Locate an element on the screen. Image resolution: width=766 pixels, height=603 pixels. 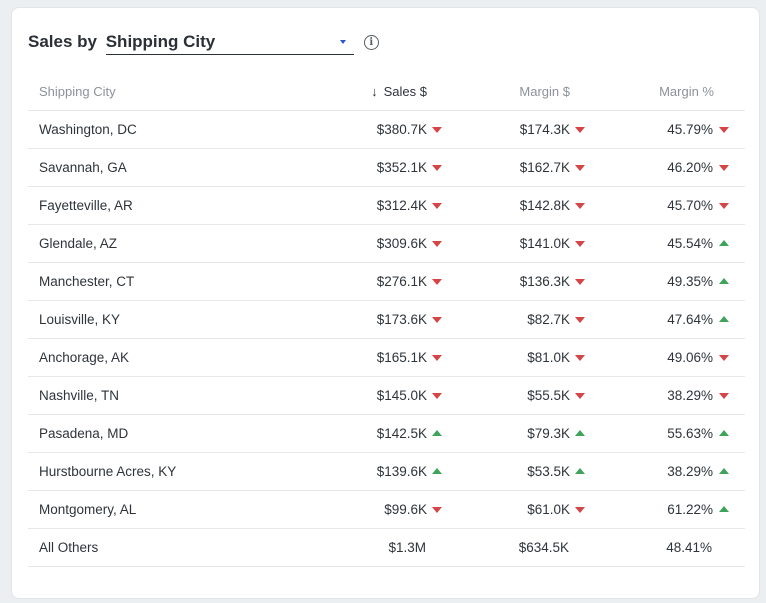
cell-city: Pasadena, MD is located at coordinates (84, 433).